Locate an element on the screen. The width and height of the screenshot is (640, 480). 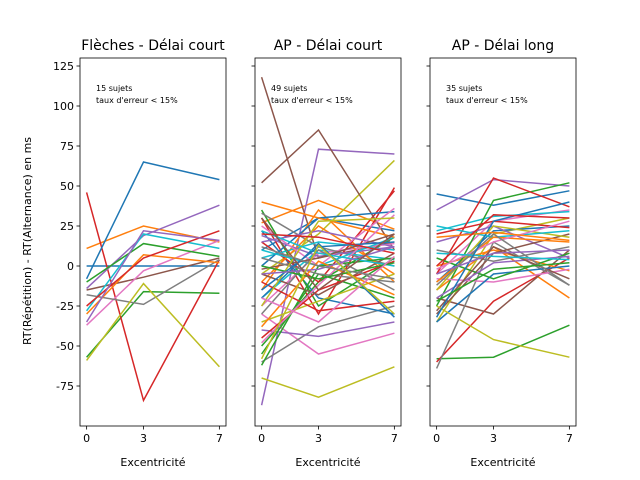
panel-title: Flèches - Délai court is located at coordinates (153, 46).